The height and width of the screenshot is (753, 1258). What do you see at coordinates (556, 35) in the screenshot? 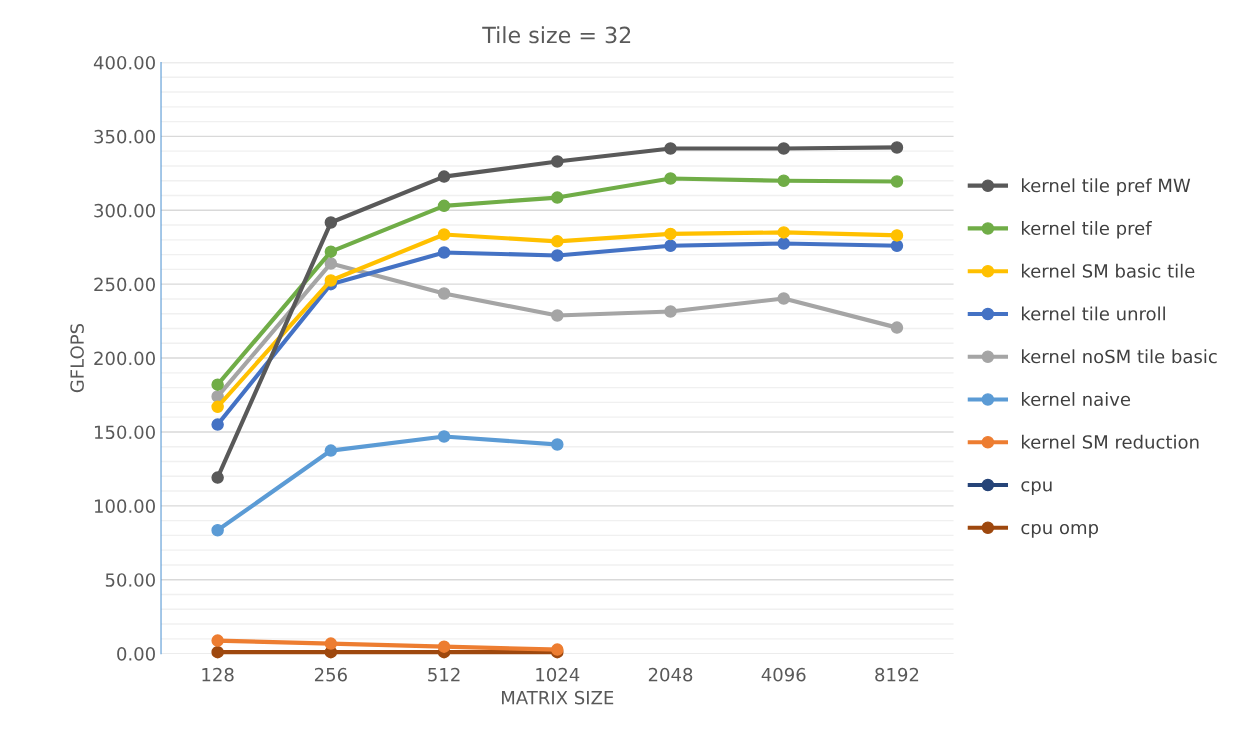
I see `chart-title: Tile size = 32` at bounding box center [556, 35].